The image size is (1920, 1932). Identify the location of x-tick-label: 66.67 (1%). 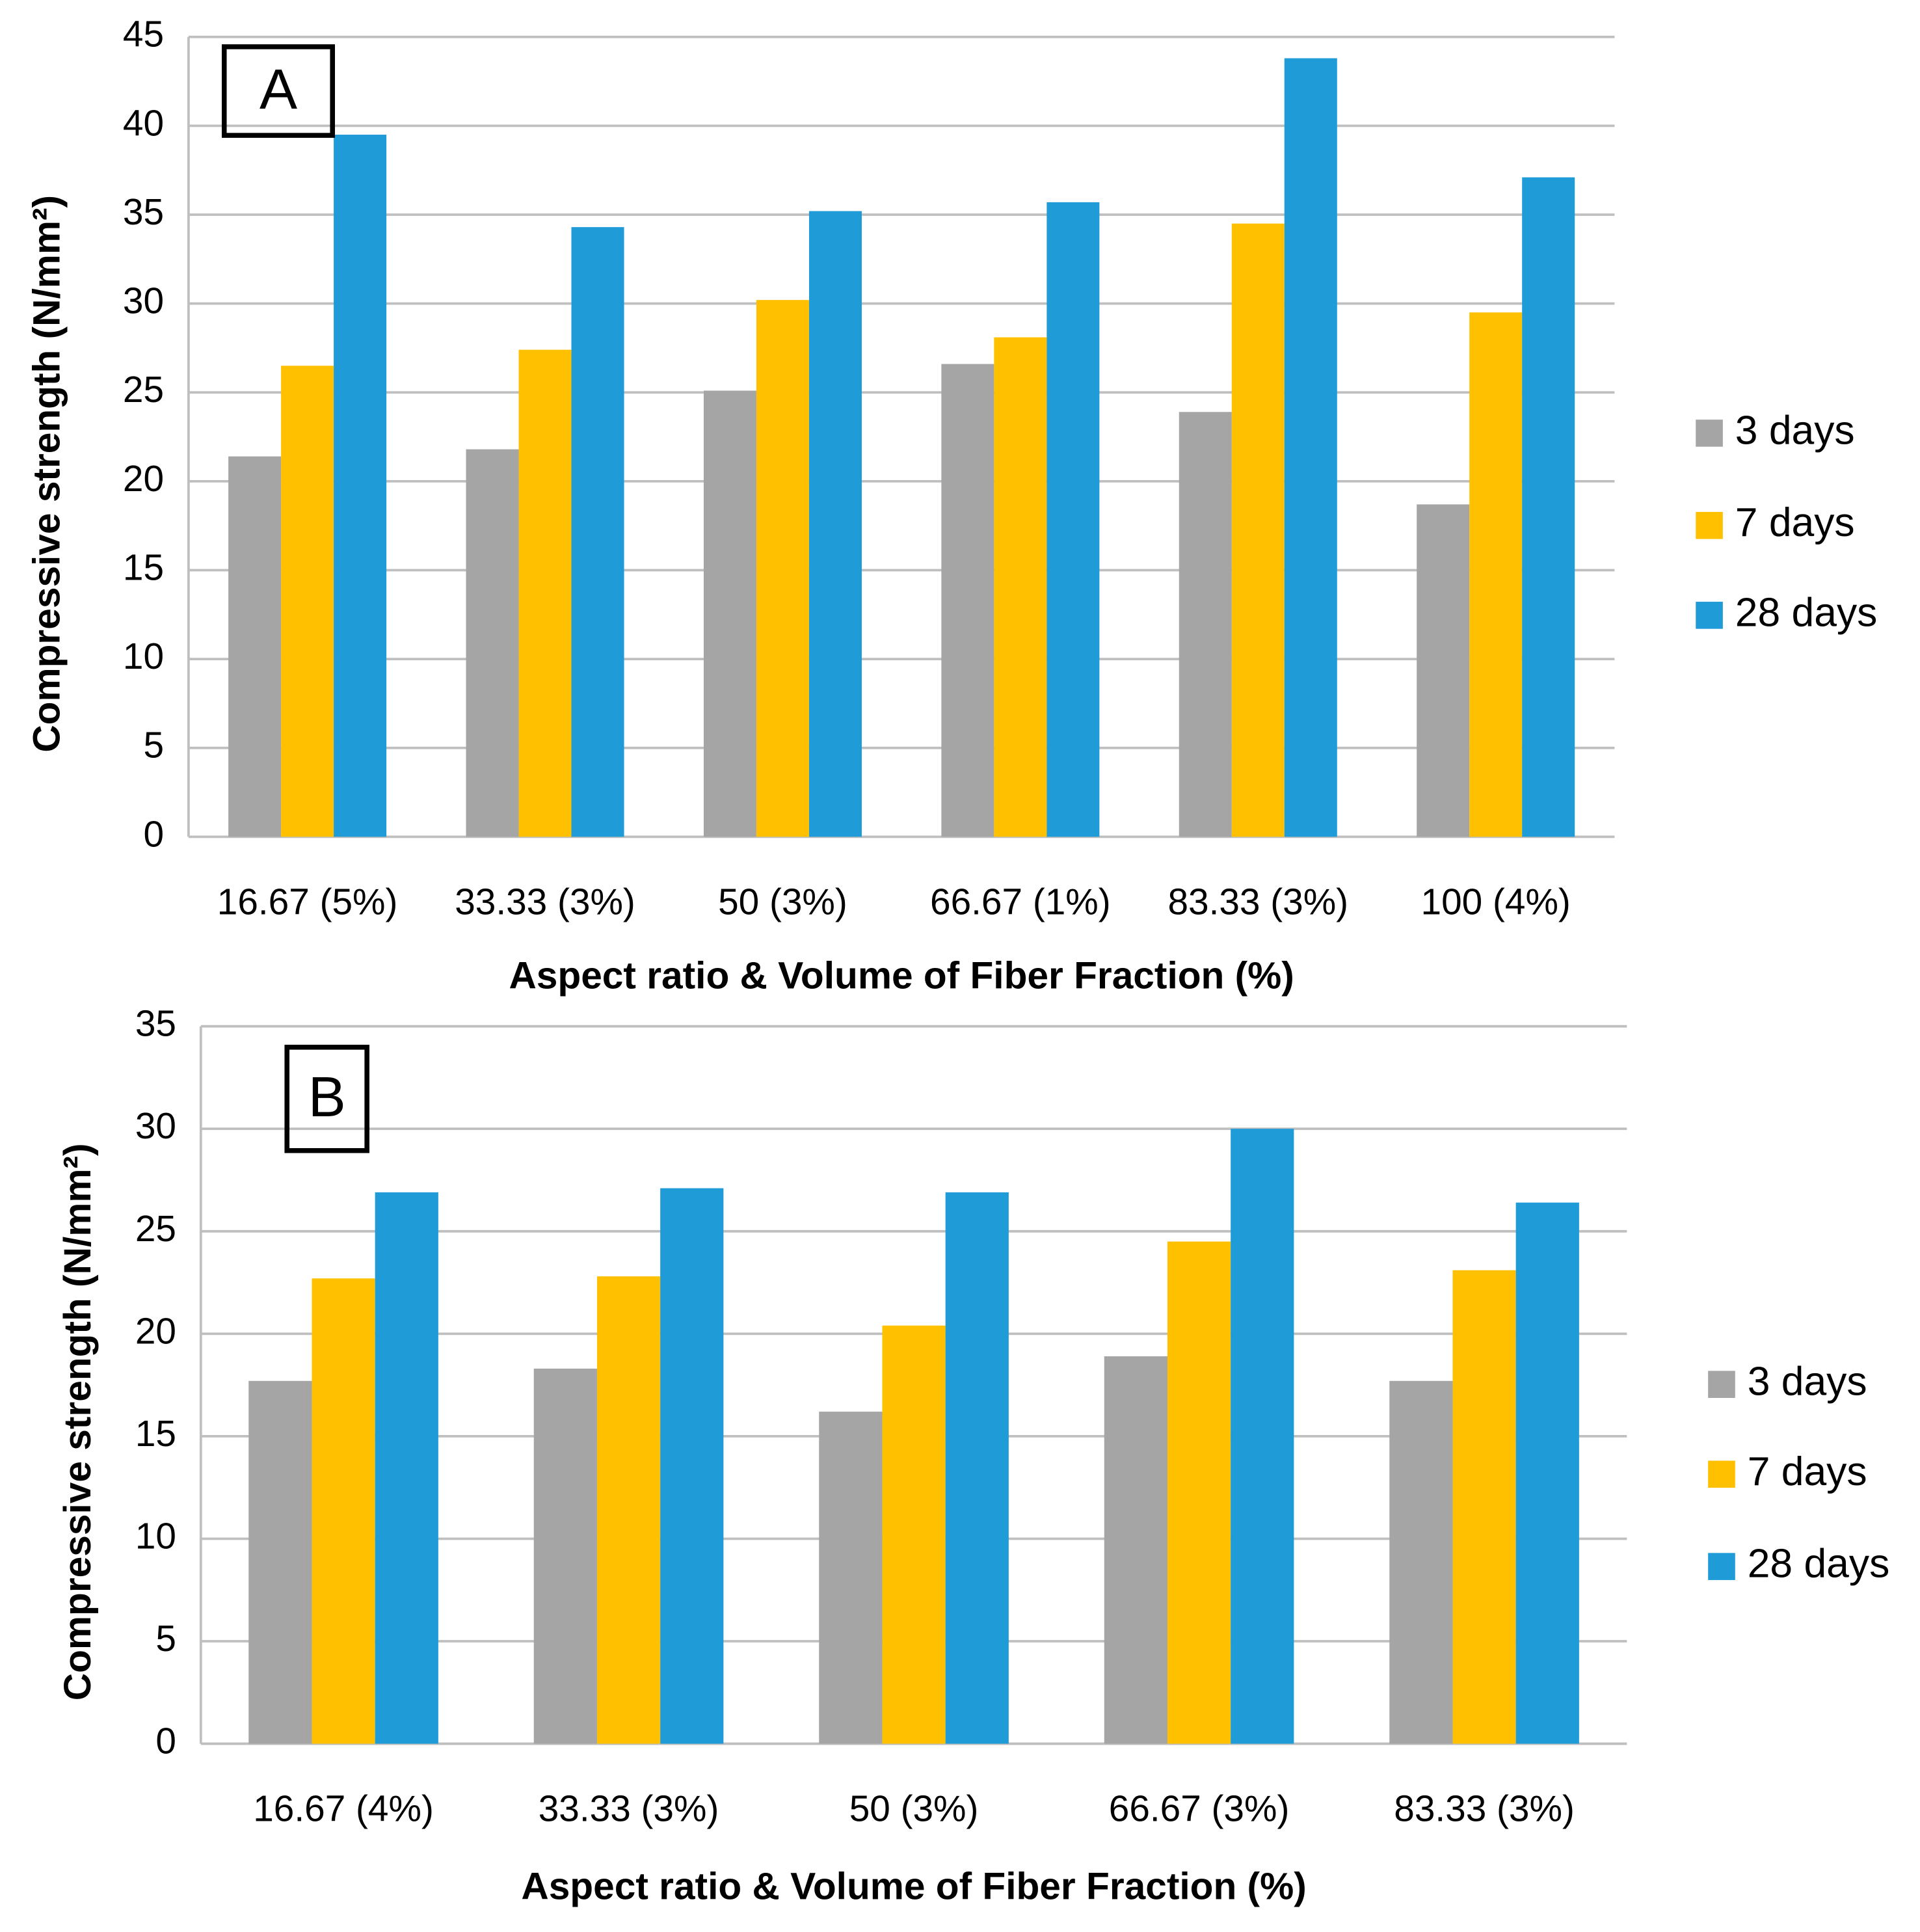
(1021, 902).